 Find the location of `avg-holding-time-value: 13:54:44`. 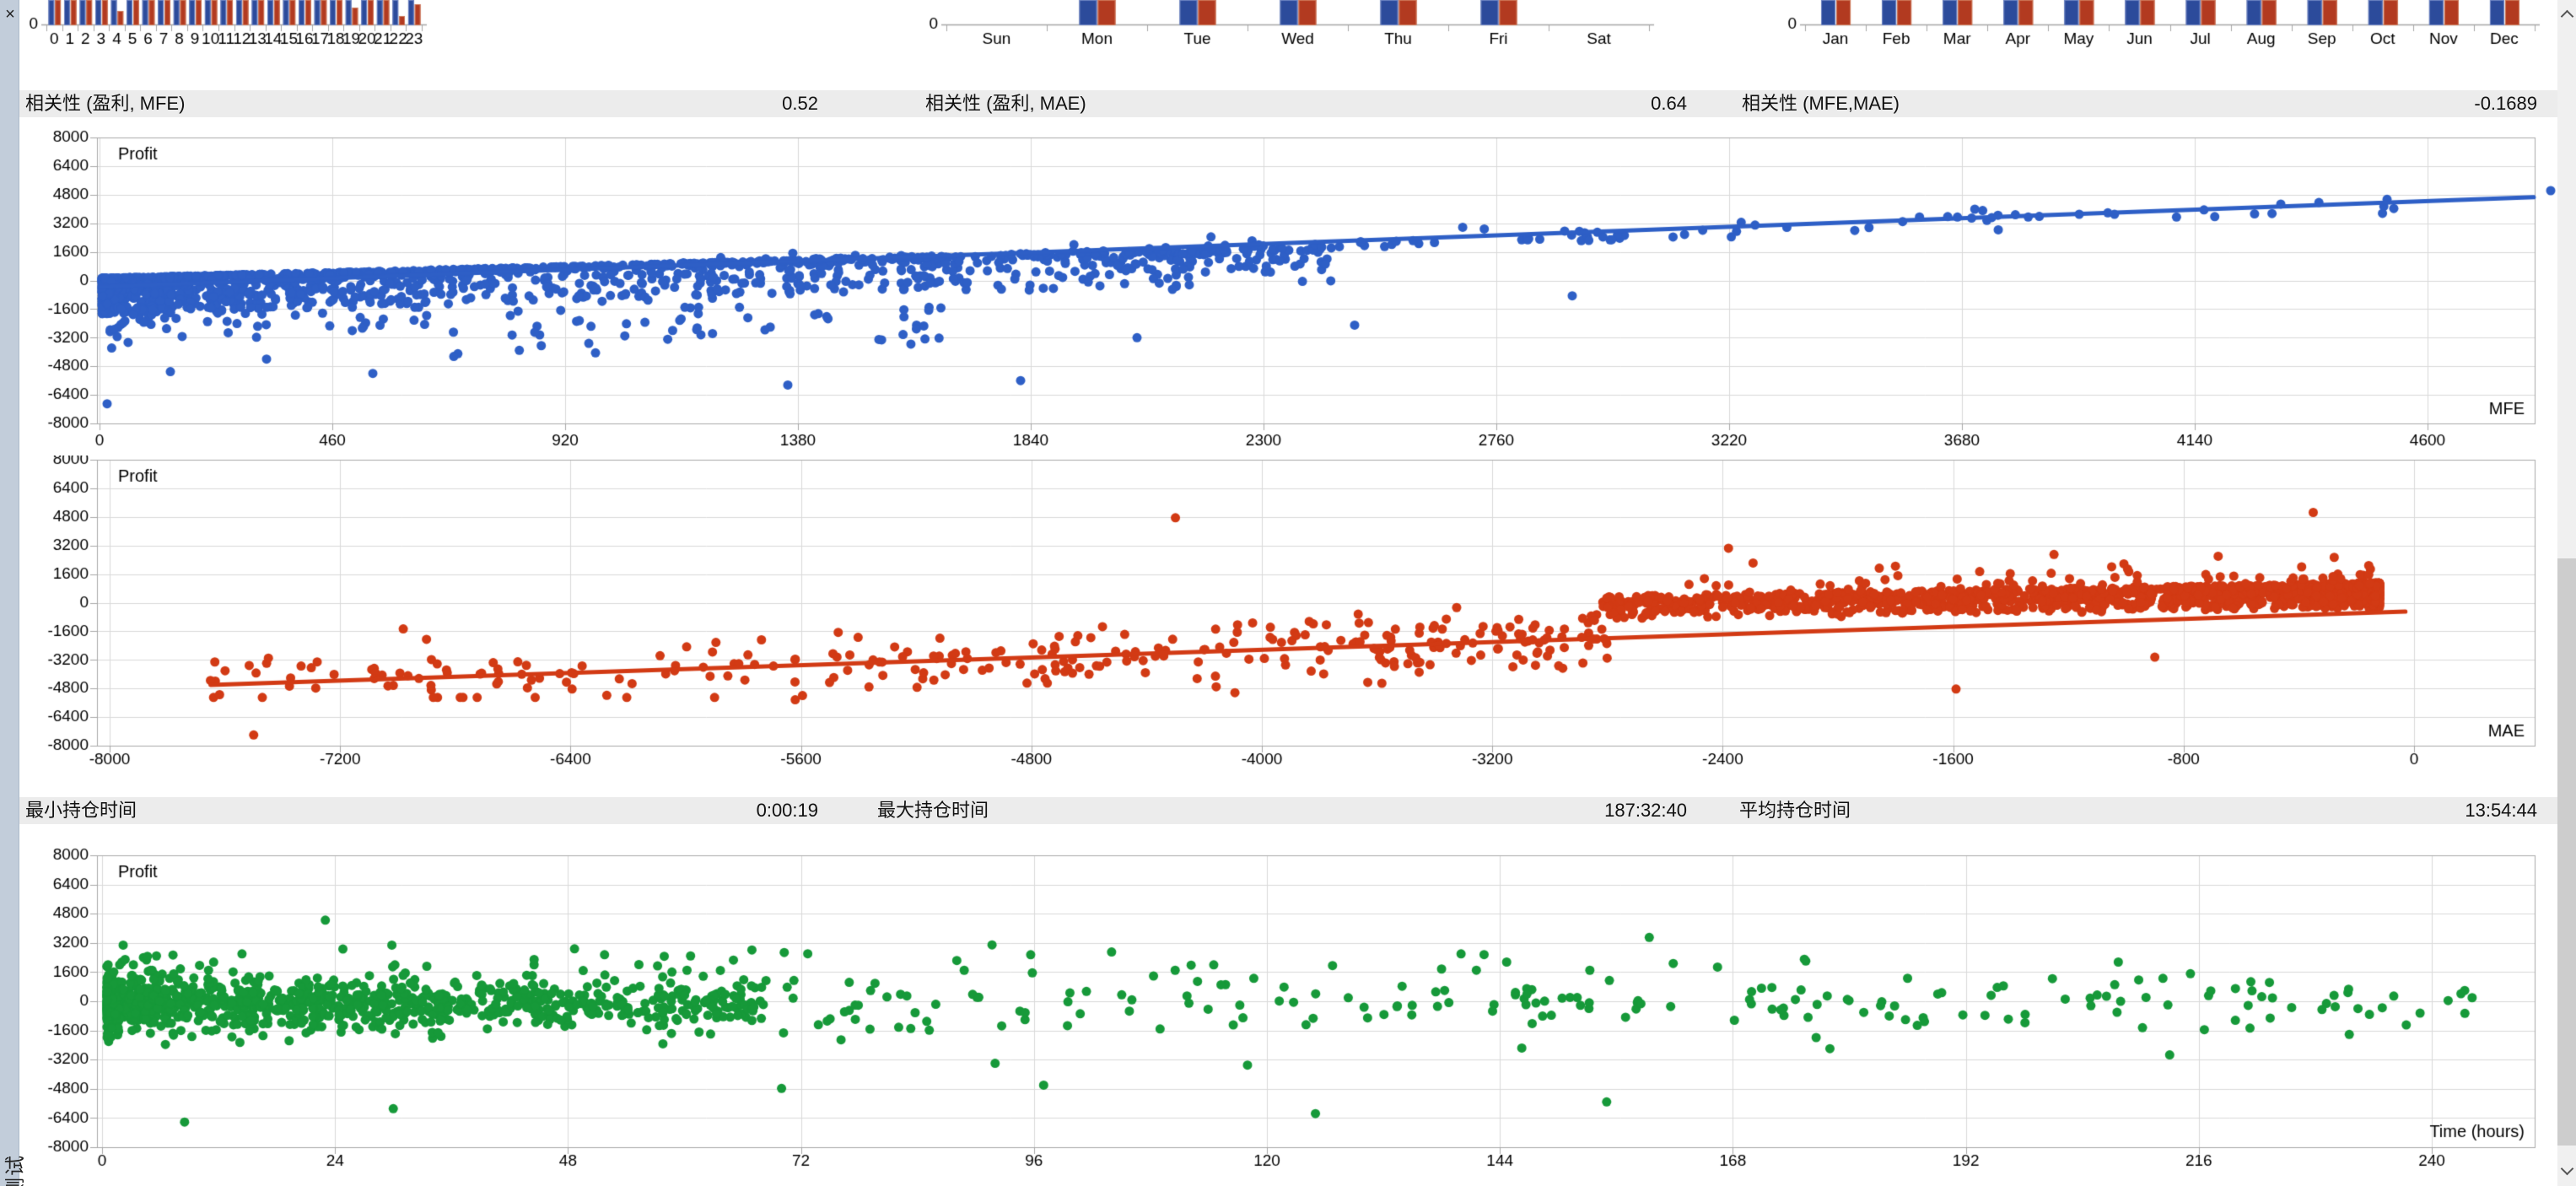

avg-holding-time-value: 13:54:44 is located at coordinates (2501, 811).